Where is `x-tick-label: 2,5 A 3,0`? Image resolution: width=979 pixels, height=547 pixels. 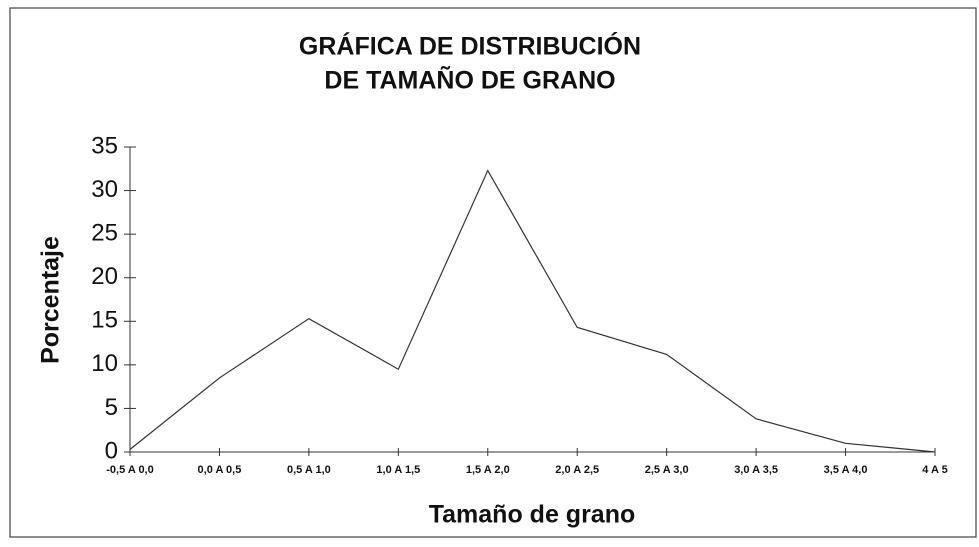 x-tick-label: 2,5 A 3,0 is located at coordinates (667, 470).